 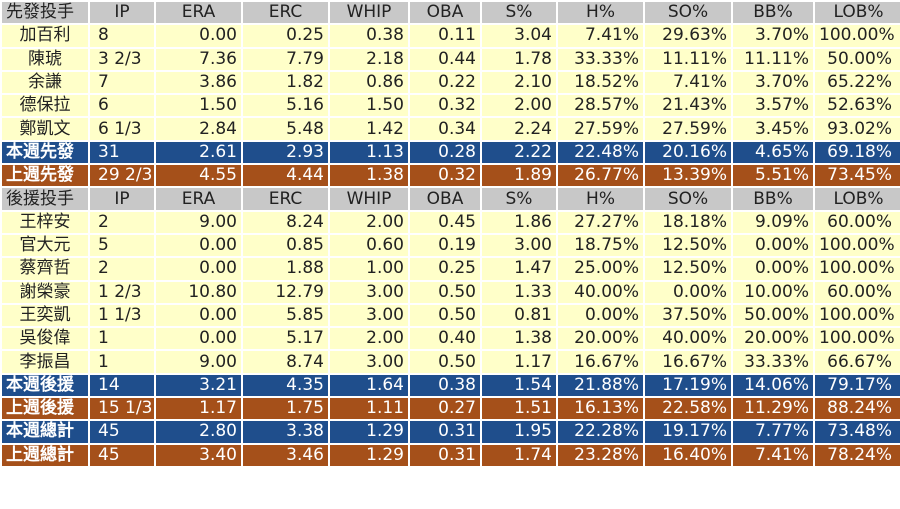 What do you see at coordinates (198, 362) in the screenshot?
I see `era-cell: 9.00` at bounding box center [198, 362].